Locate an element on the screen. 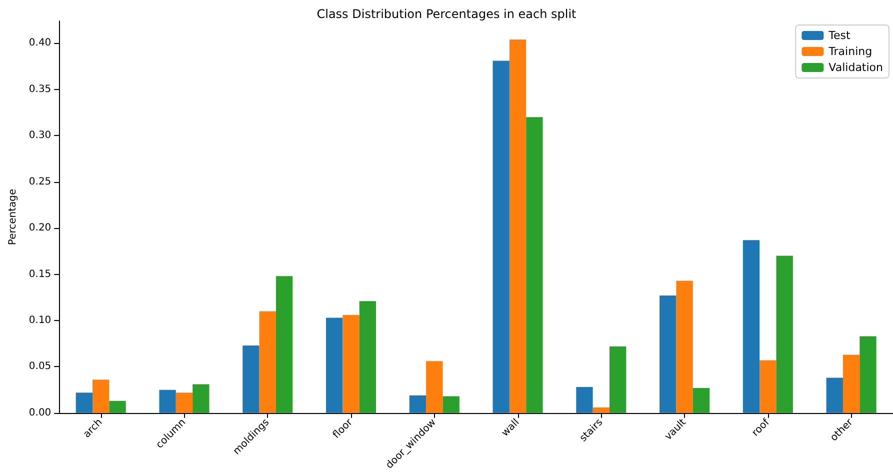 The width and height of the screenshot is (893, 473). y-tick-label: 0.35 is located at coordinates (40, 89).